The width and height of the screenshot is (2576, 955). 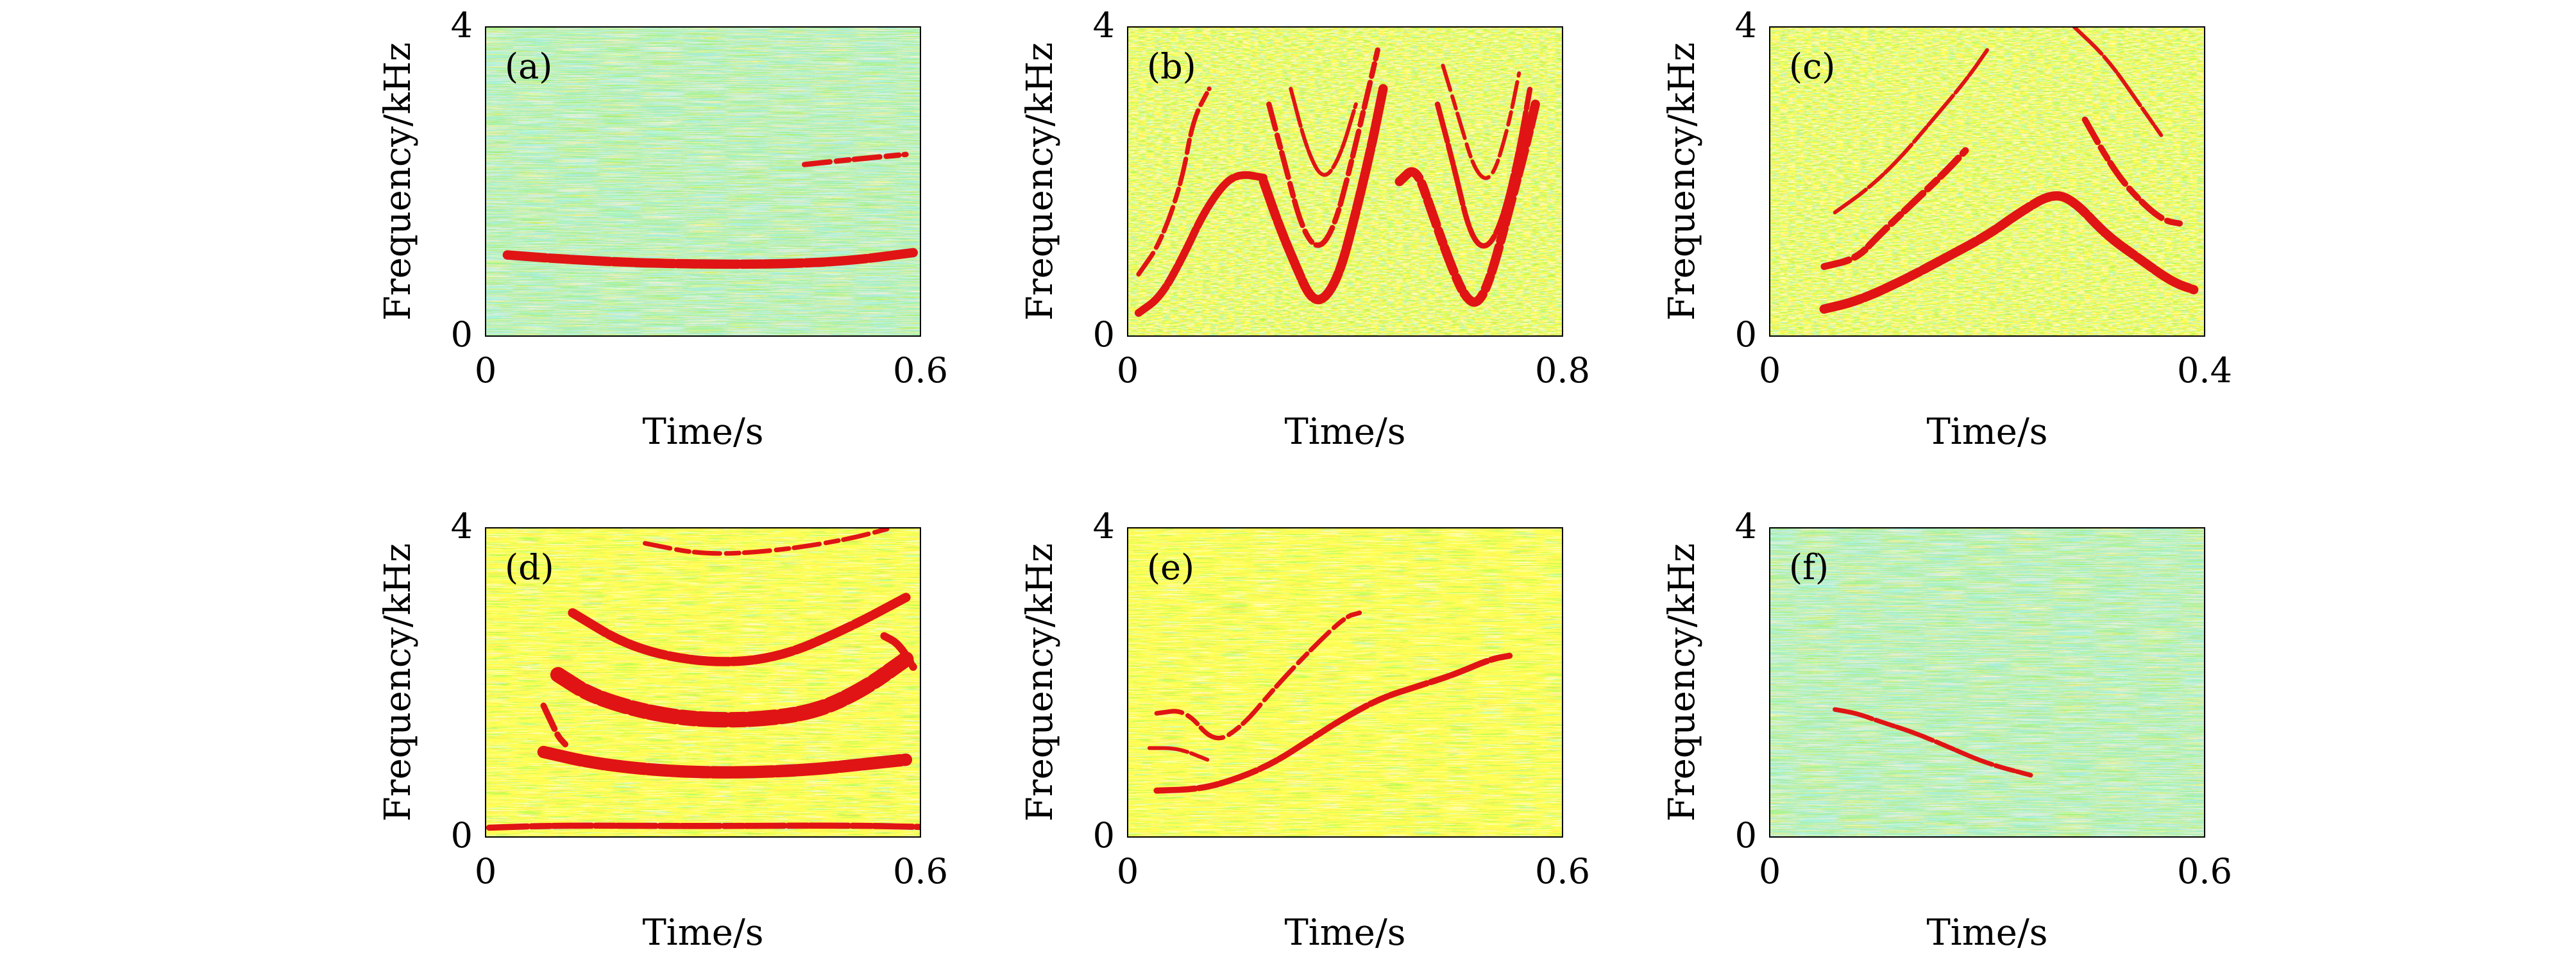 I want to click on panel-a: (a) 0 4 0 0.6 Time/s Frequency/kHz, so click(x=662, y=229).